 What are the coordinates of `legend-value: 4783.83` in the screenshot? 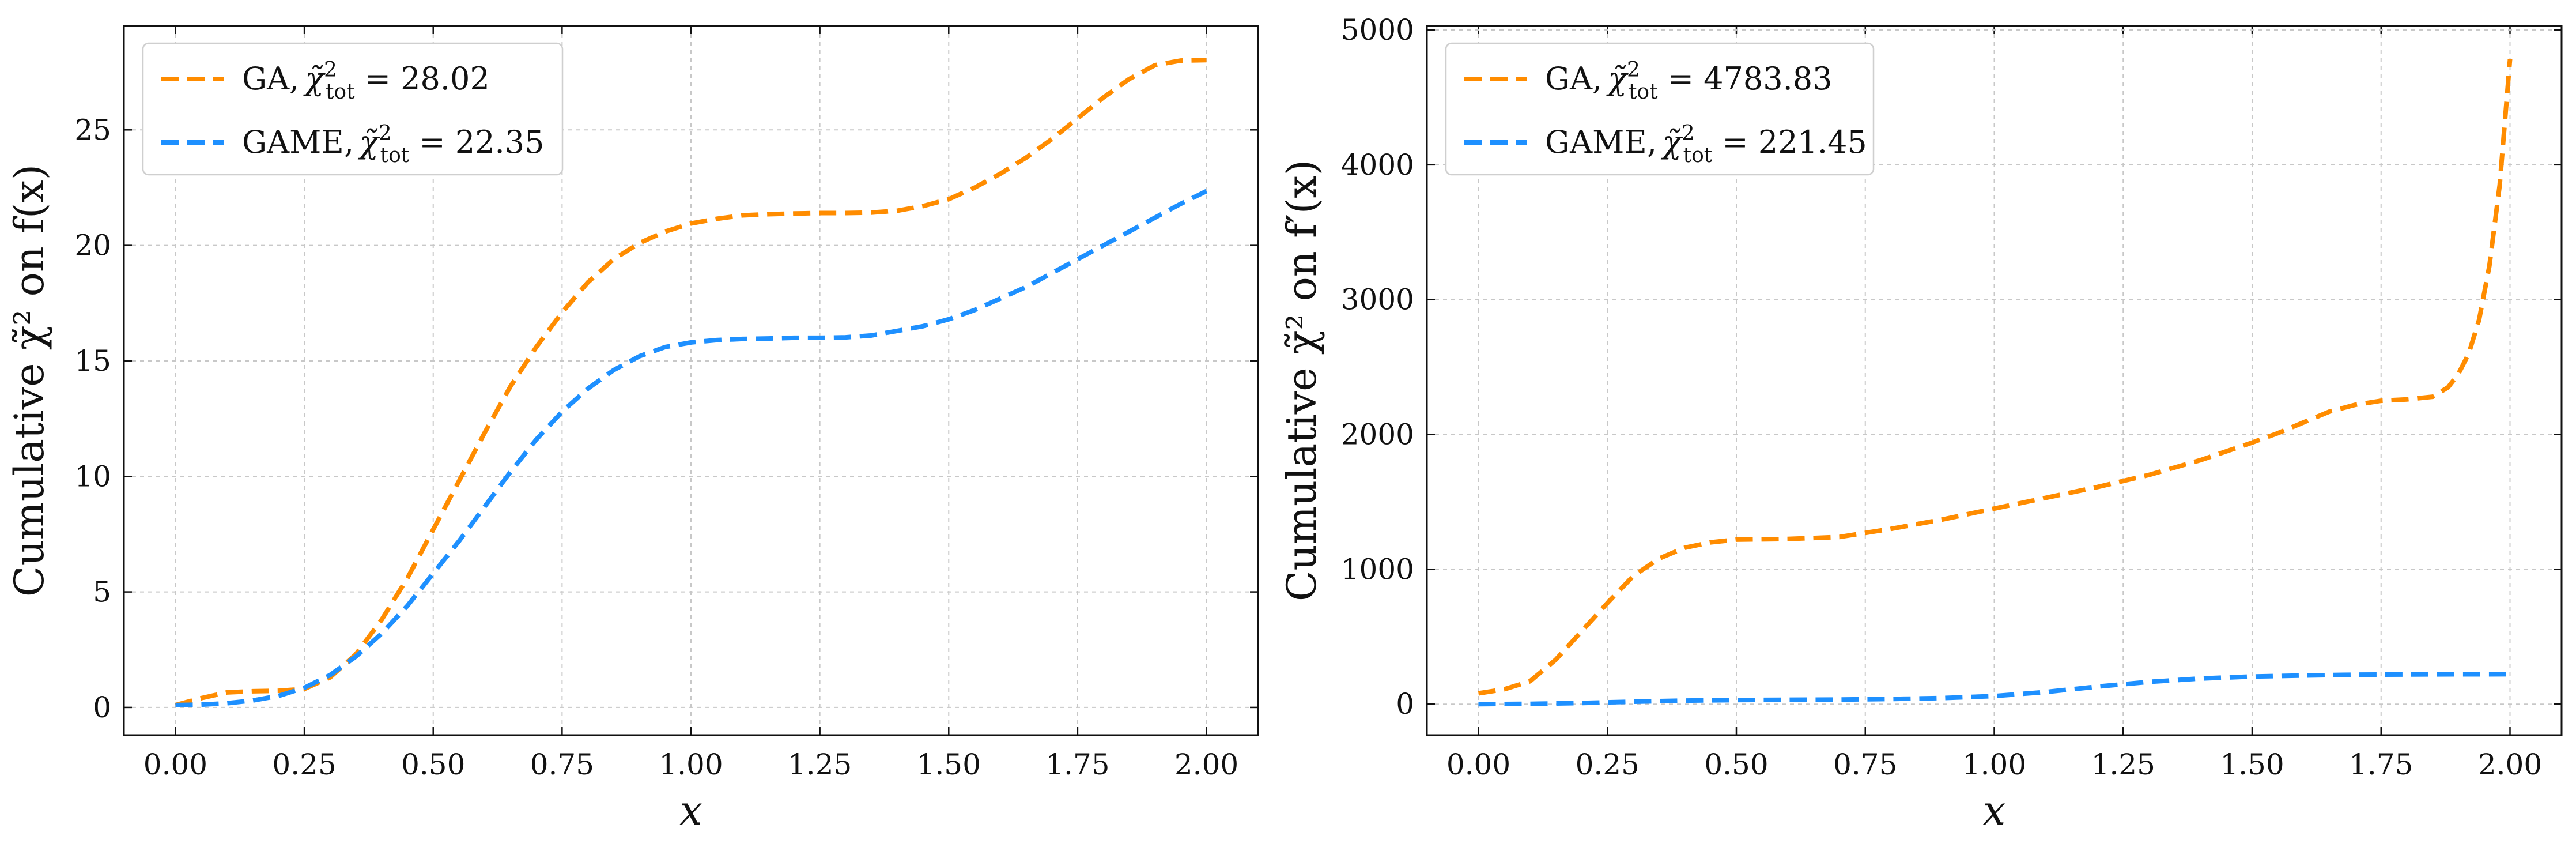 It's located at (1768, 79).